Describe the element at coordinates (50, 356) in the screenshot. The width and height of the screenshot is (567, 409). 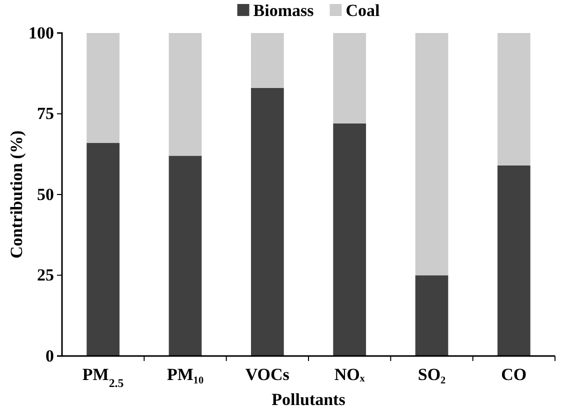
I see `y-tick-label: 0` at that location.